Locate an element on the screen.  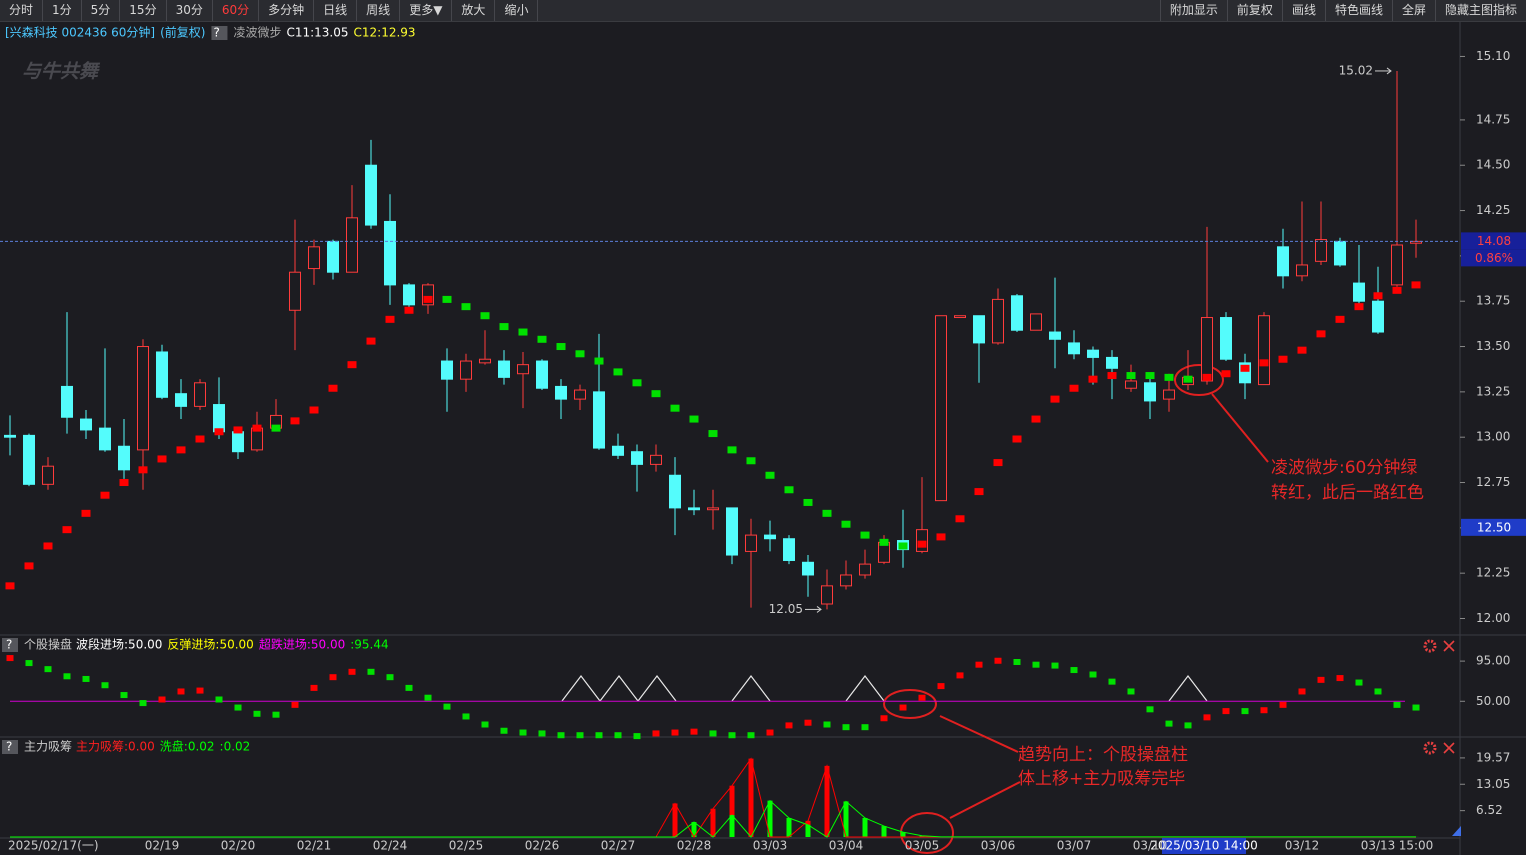
x-tick-label: 02/28 is located at coordinates (694, 846).